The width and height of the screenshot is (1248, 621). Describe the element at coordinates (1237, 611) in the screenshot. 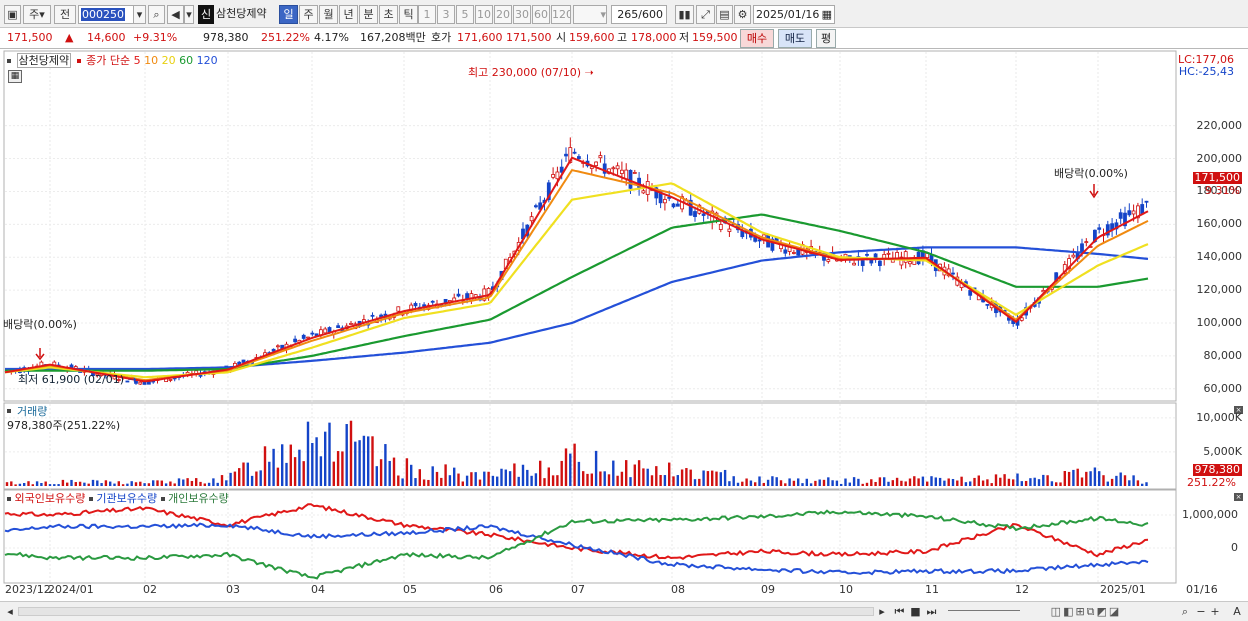

I see `font-size-icon: A` at that location.